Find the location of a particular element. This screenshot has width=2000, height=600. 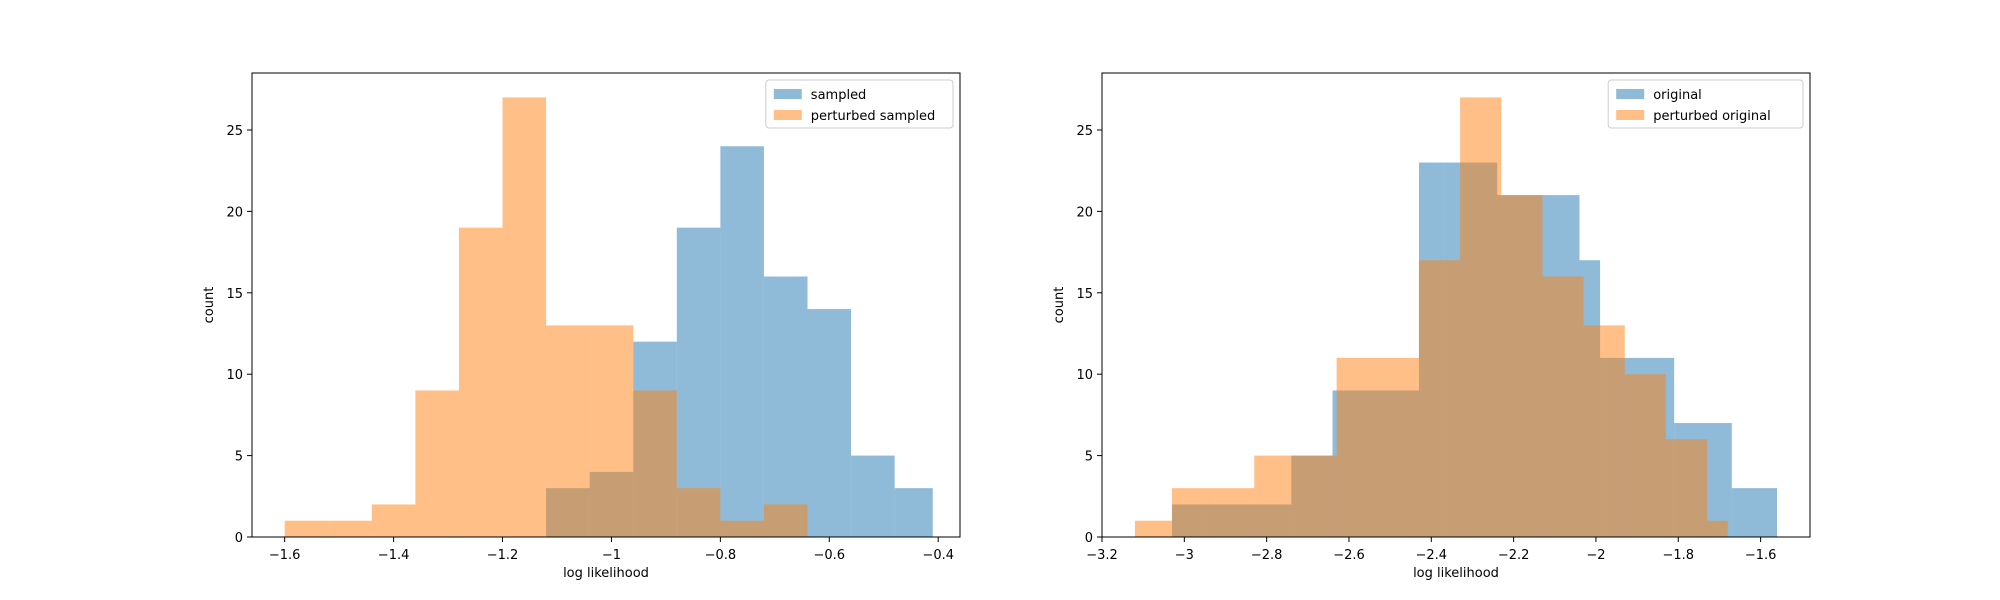

x-tick-label: −2 is located at coordinates (1595, 555).